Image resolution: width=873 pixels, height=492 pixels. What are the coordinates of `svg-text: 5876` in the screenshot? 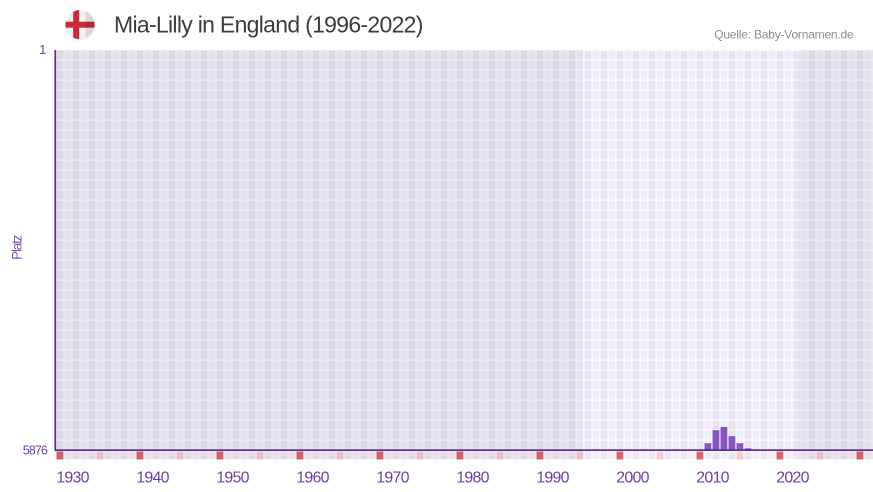 It's located at (35, 450).